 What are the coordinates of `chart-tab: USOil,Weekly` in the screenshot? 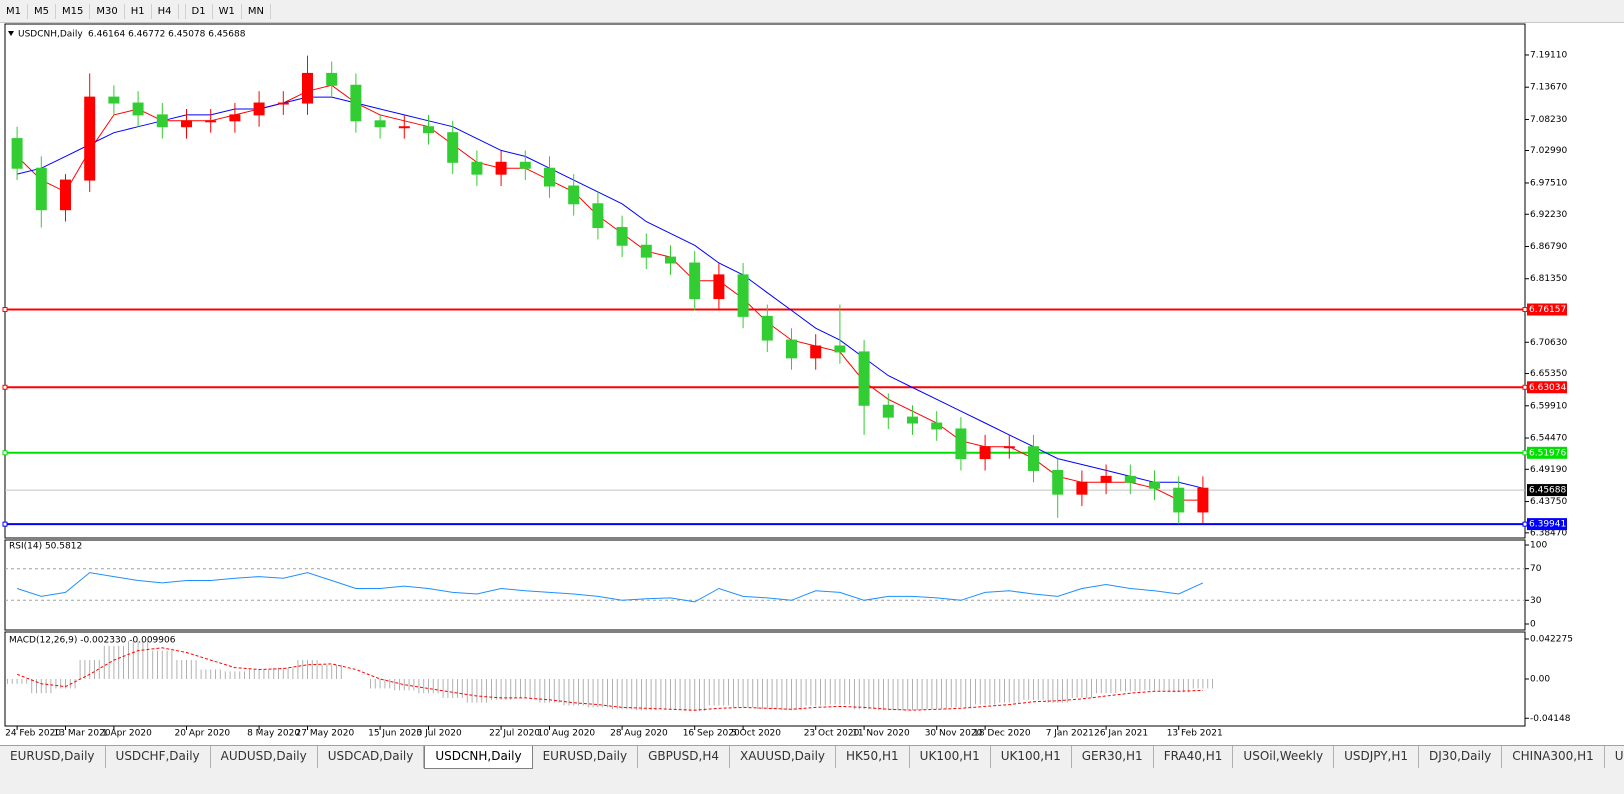 It's located at (1284, 757).